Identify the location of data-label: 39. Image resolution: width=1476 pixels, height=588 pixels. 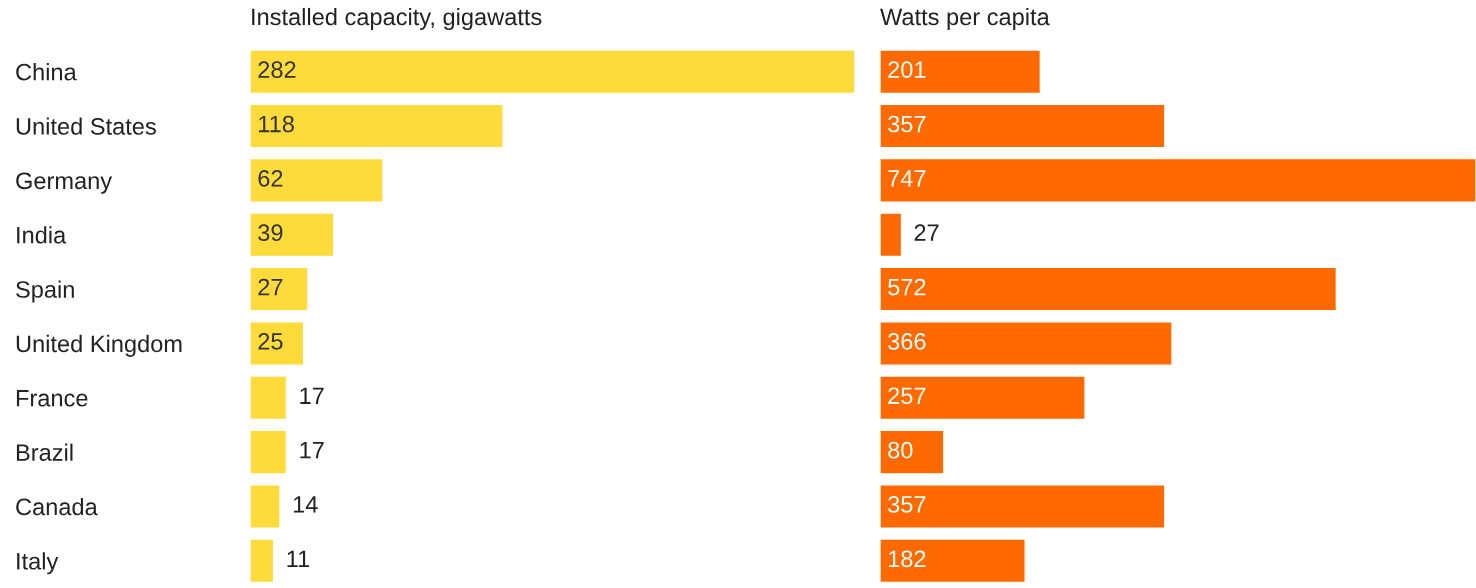
(270, 233).